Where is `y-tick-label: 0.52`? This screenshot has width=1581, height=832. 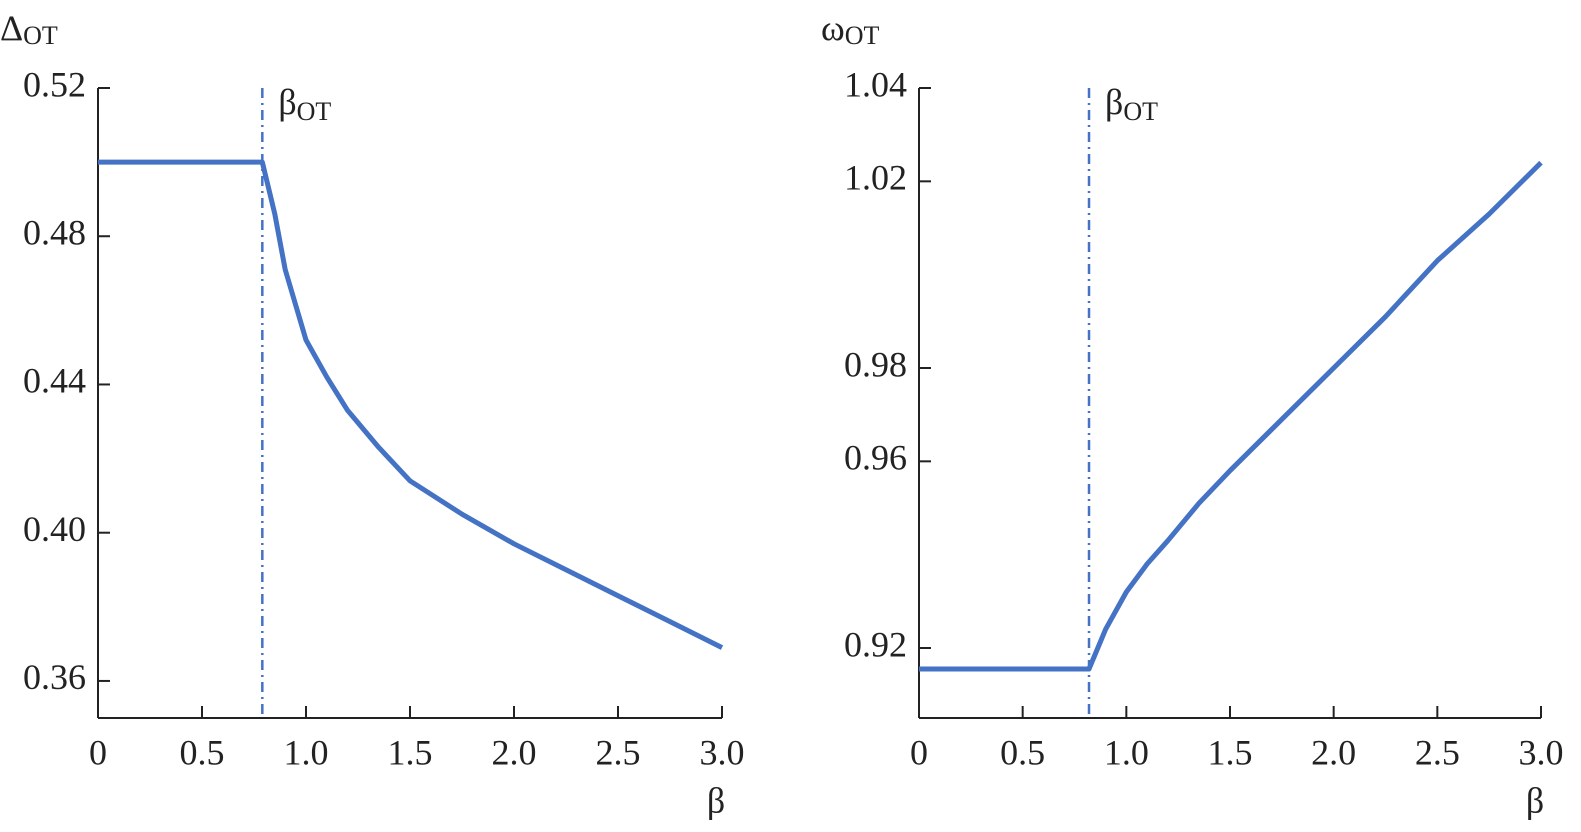 y-tick-label: 0.52 is located at coordinates (54, 84).